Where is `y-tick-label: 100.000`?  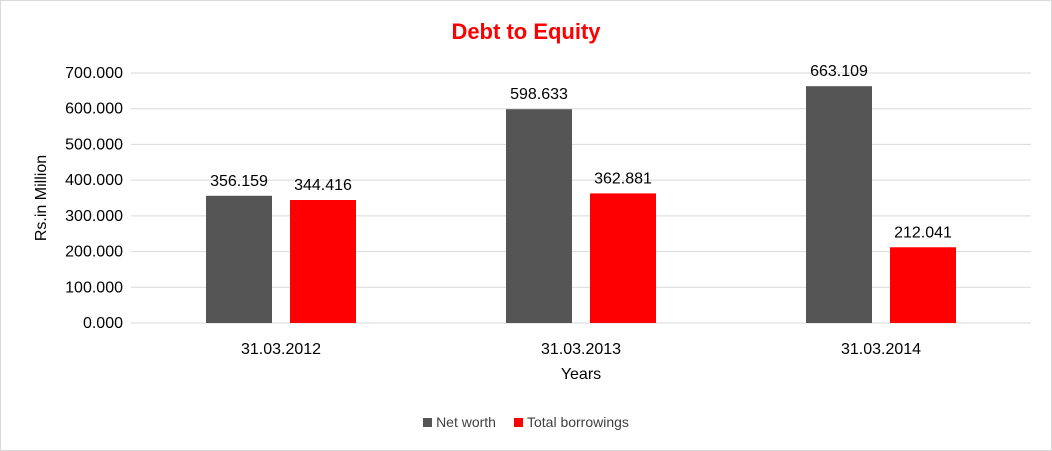
y-tick-label: 100.000 is located at coordinates (94, 287).